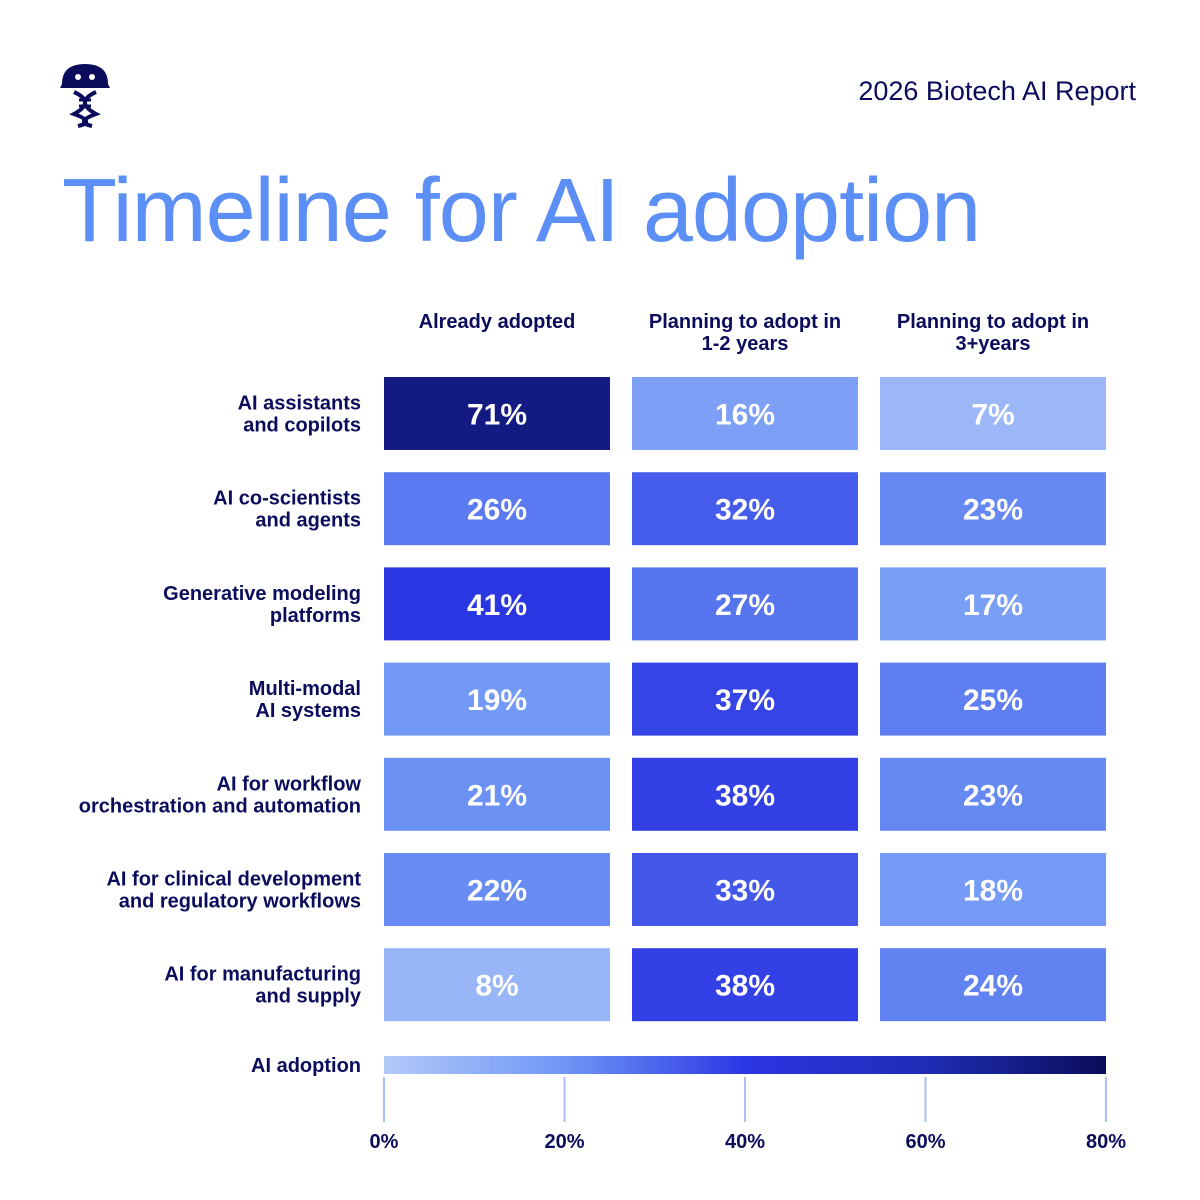  I want to click on cell-value-label: 27%, so click(745, 605).